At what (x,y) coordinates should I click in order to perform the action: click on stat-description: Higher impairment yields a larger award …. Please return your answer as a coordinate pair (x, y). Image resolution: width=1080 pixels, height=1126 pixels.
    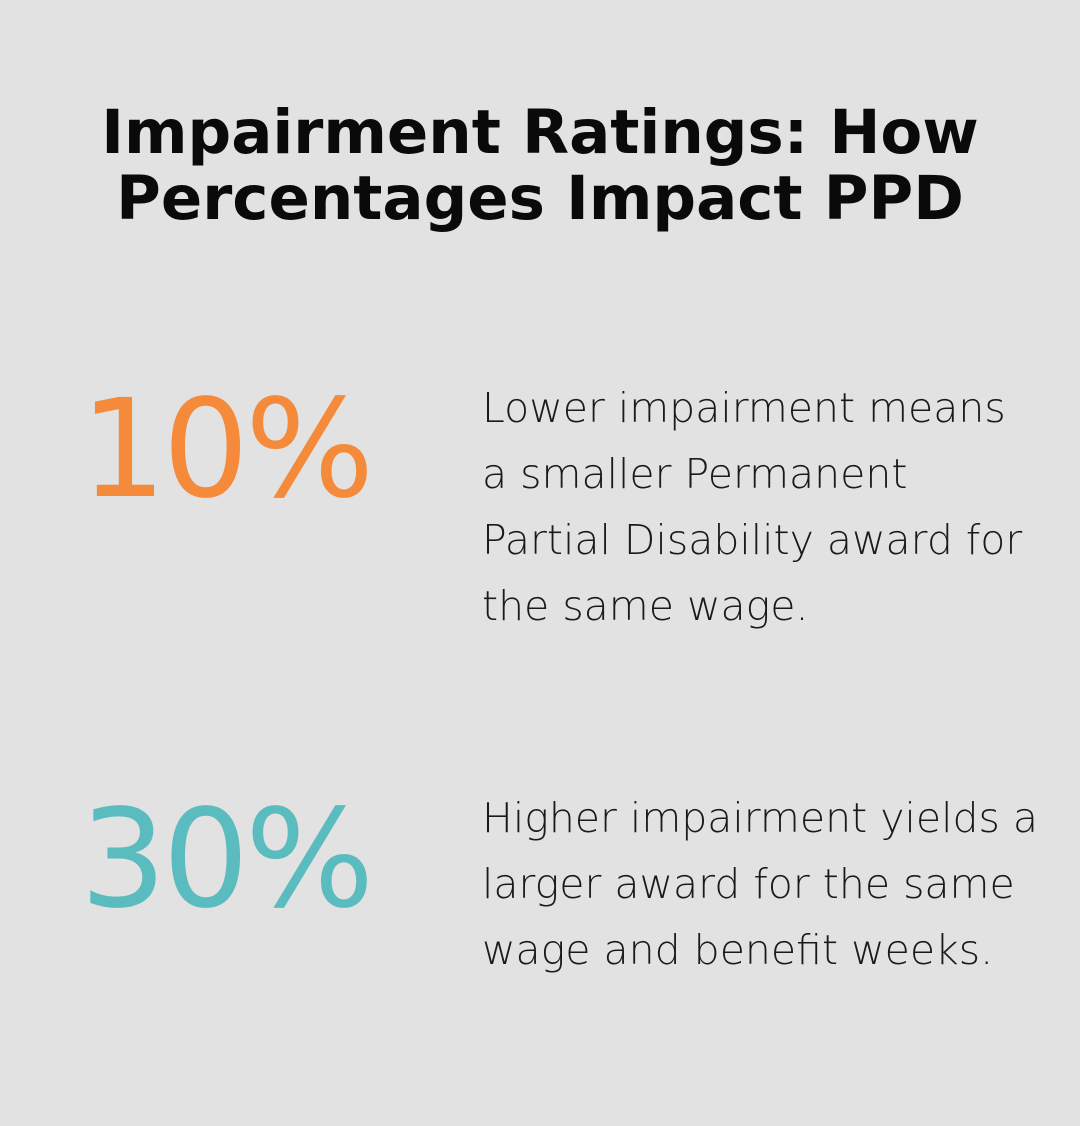
    Looking at the image, I should click on (760, 884).